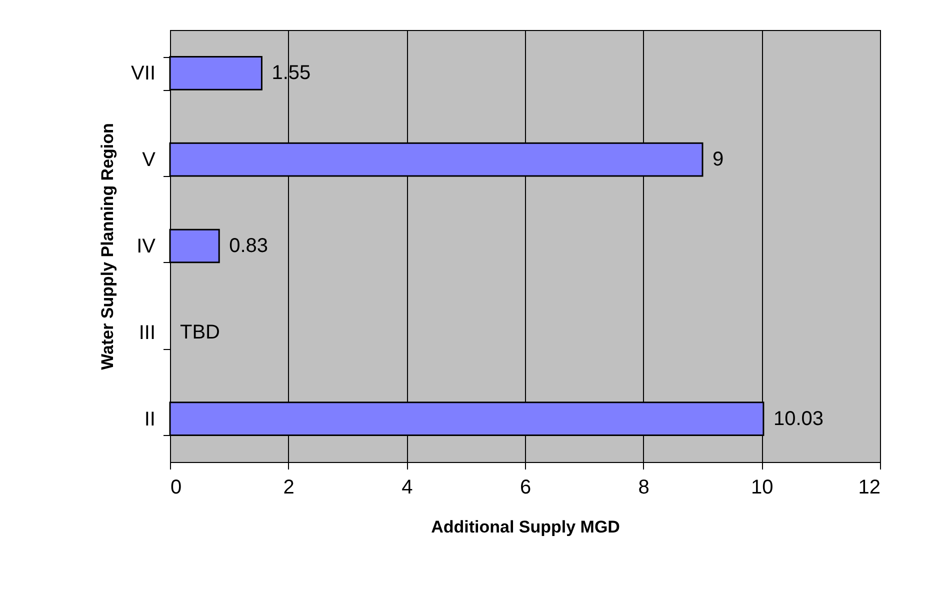  What do you see at coordinates (644, 487) in the screenshot?
I see `x-tick-label: 8` at bounding box center [644, 487].